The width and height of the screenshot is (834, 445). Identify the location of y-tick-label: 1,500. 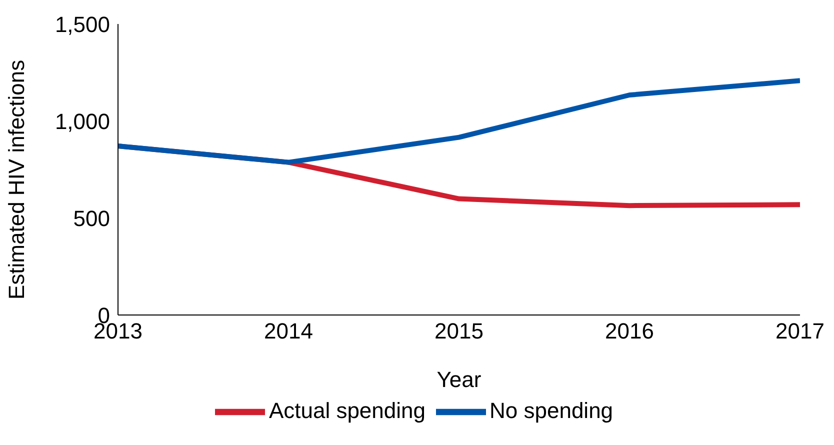
(82, 24).